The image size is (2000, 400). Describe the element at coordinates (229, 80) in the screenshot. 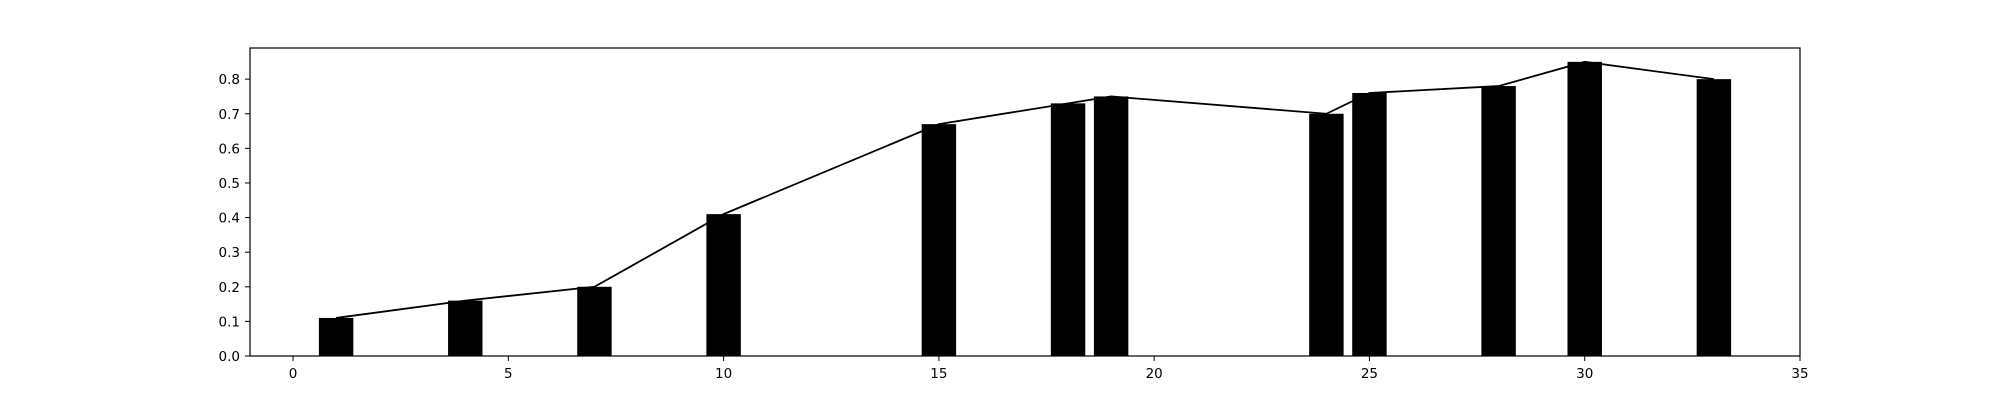

I see `y-tick-label: 0.8` at that location.